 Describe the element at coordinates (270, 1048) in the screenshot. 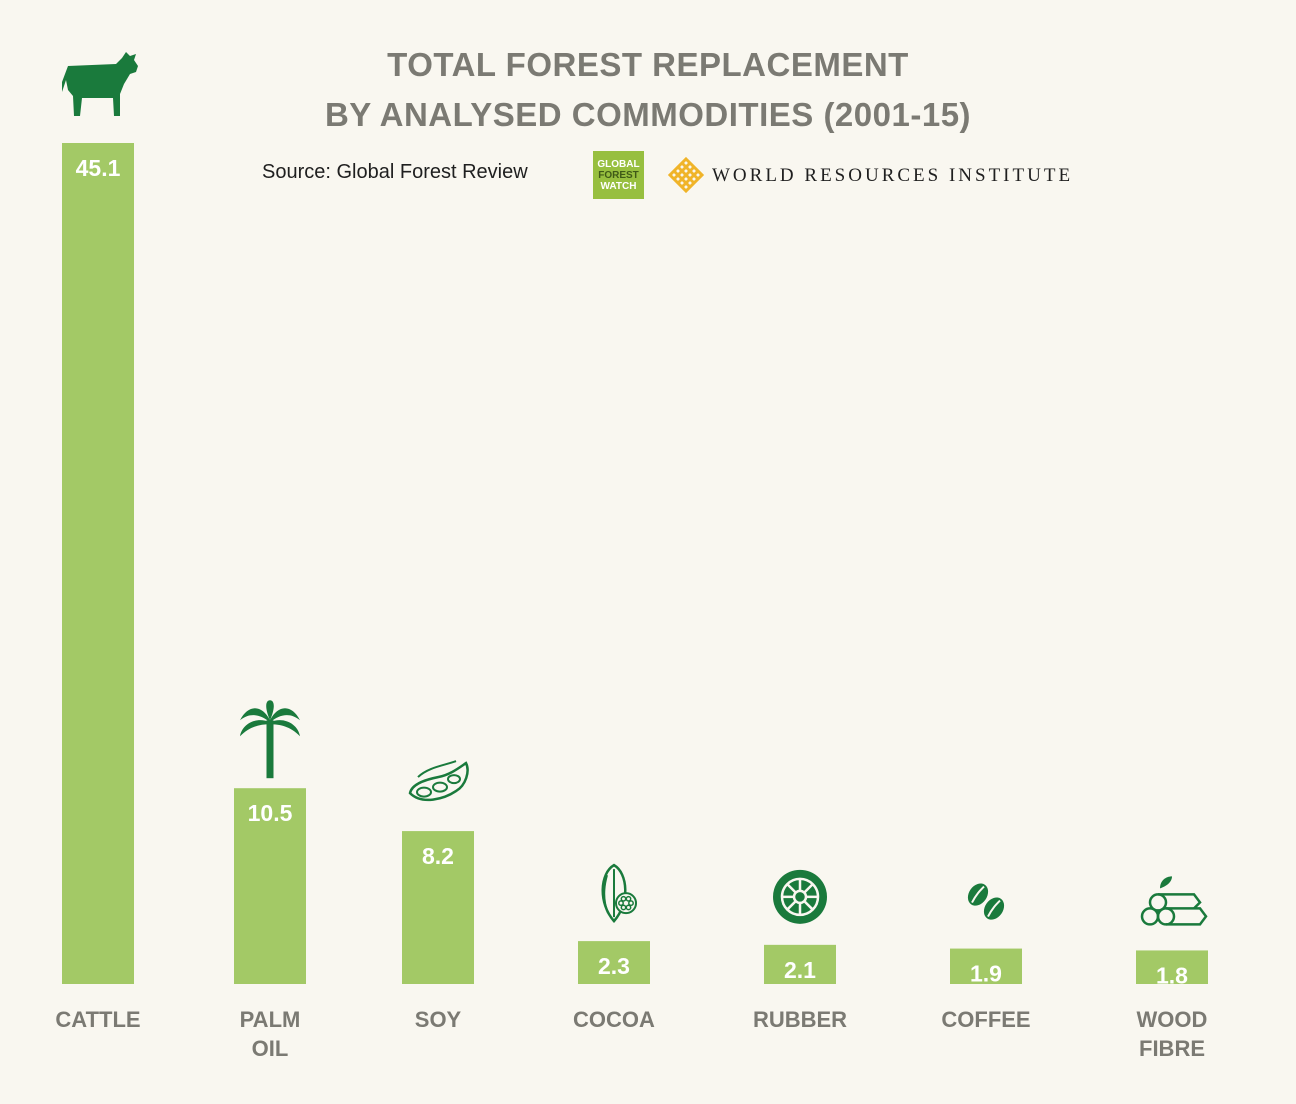

I see `category-label: OIL` at that location.